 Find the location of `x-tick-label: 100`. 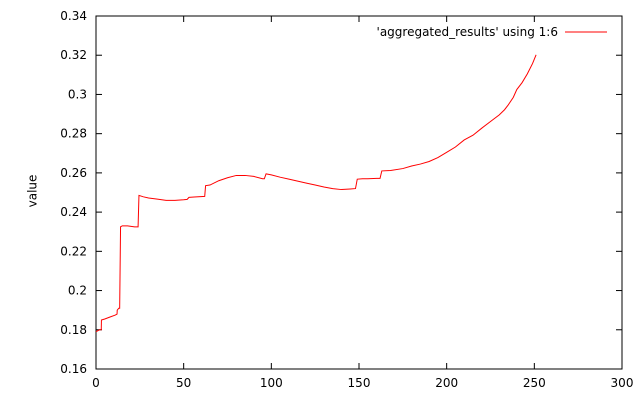

x-tick-label: 100 is located at coordinates (271, 383).